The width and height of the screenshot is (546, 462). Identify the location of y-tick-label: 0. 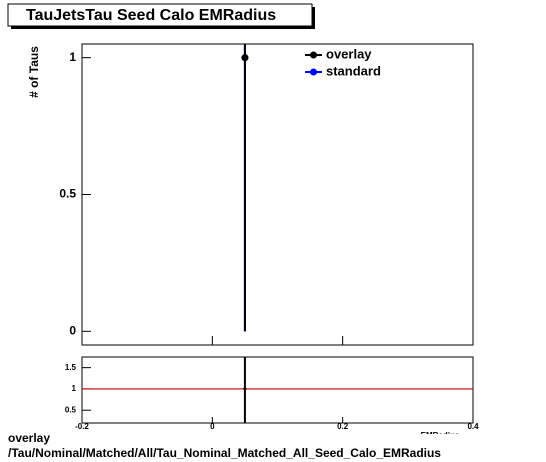
(72, 330).